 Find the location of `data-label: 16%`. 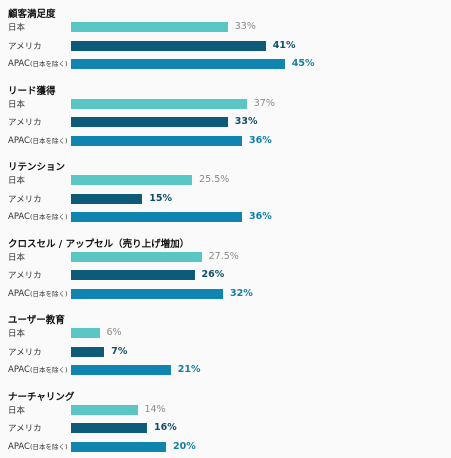

data-label: 16% is located at coordinates (165, 427).